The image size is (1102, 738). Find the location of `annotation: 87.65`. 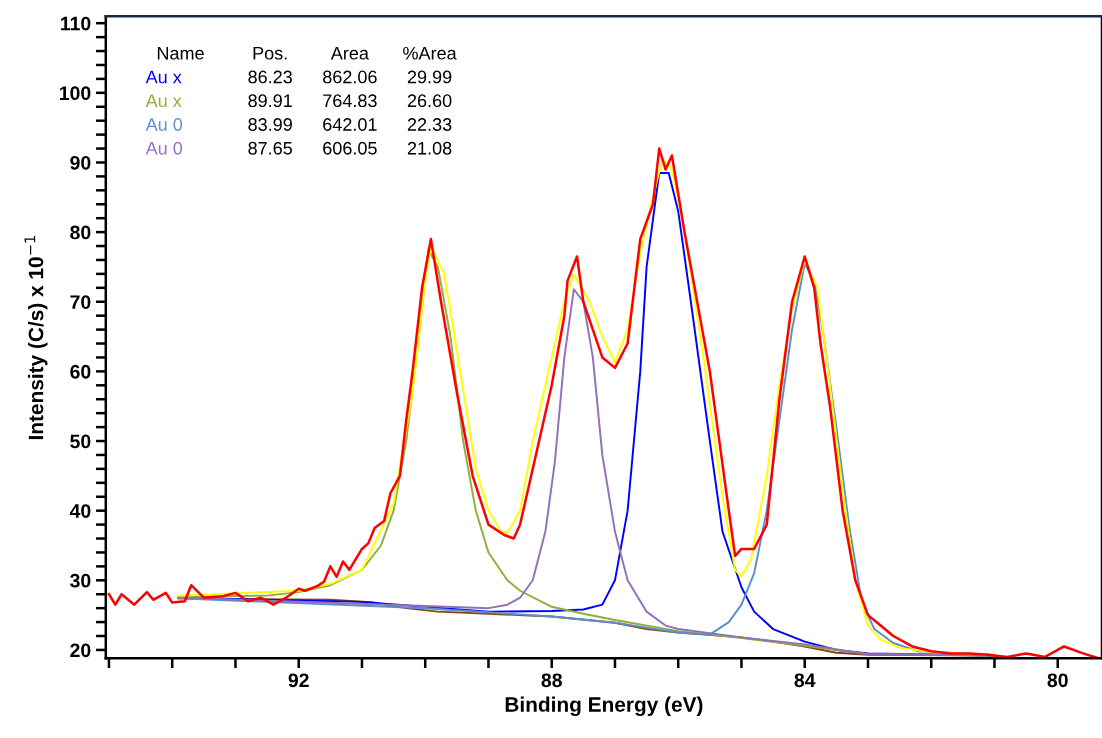

annotation: 87.65 is located at coordinates (270, 148).